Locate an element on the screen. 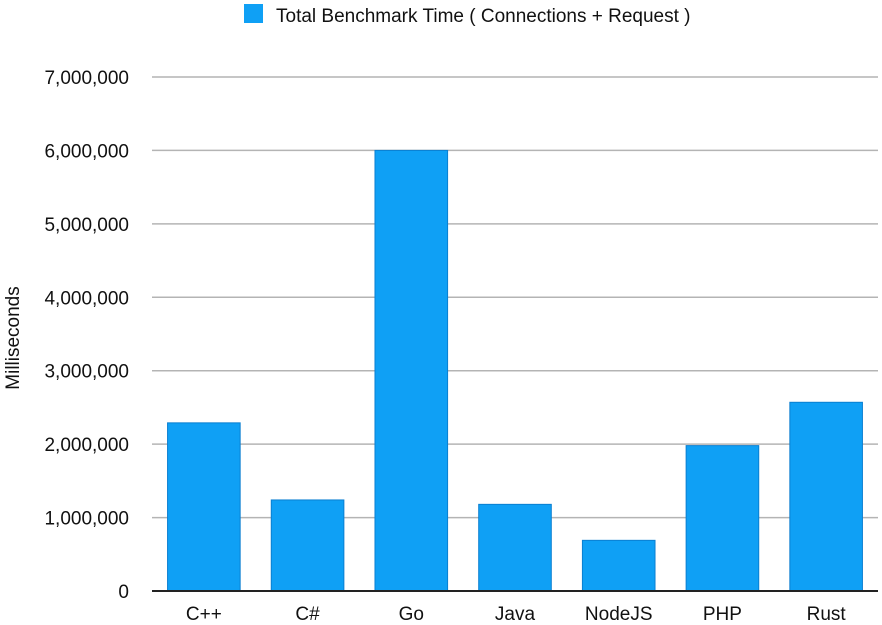  y-tick-label: 3,000,000 is located at coordinates (86, 372).